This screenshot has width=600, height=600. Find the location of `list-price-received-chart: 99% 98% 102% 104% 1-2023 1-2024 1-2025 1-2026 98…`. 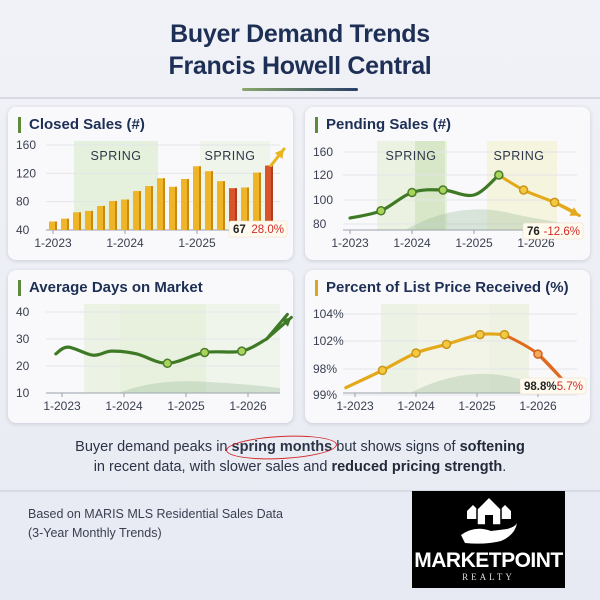

list-price-received-chart: 99% 98% 102% 104% 1-2023 1-2024 1-2025 1-2026 98… is located at coordinates (450, 358).